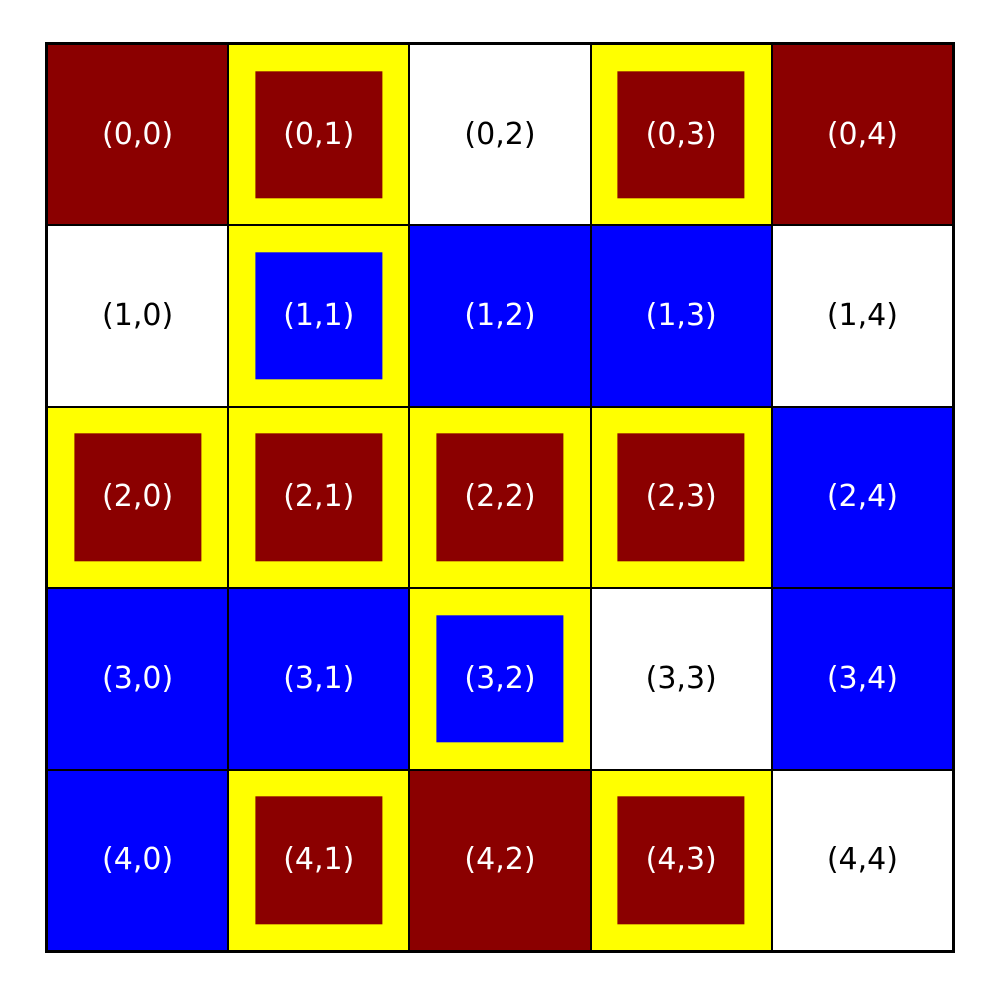 The width and height of the screenshot is (1000, 1000). I want to click on grid-cell-2-1: (2,1), so click(319, 497).